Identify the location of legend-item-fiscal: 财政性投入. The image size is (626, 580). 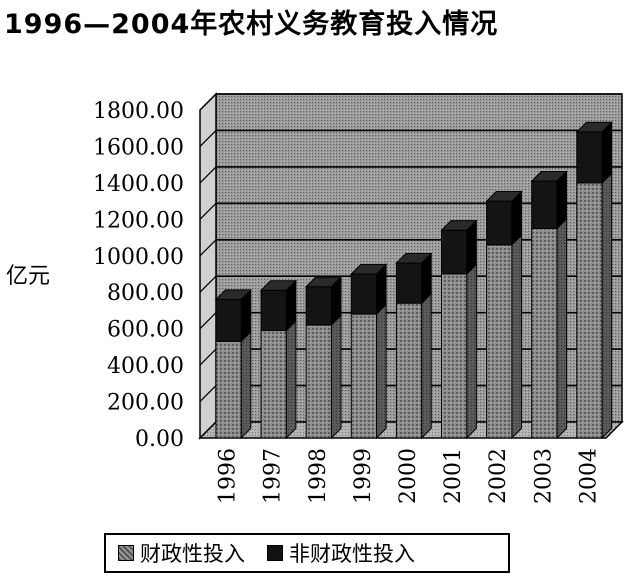
(181, 553).